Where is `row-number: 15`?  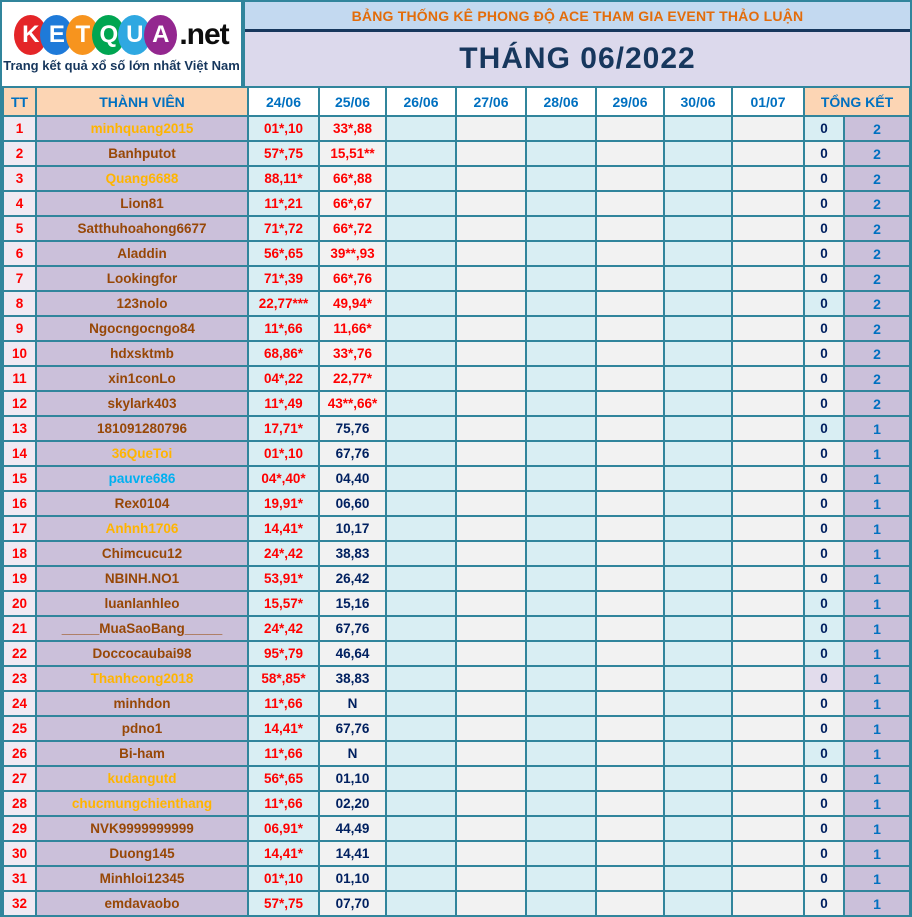
row-number: 15 is located at coordinates (19, 478).